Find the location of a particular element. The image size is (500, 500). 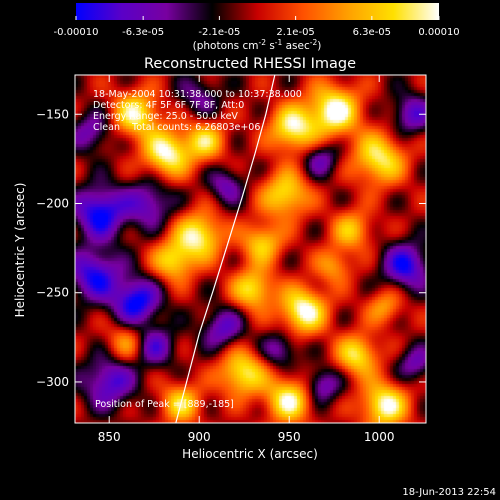

colorbar-tick-label: -0.00010 is located at coordinates (76, 32).